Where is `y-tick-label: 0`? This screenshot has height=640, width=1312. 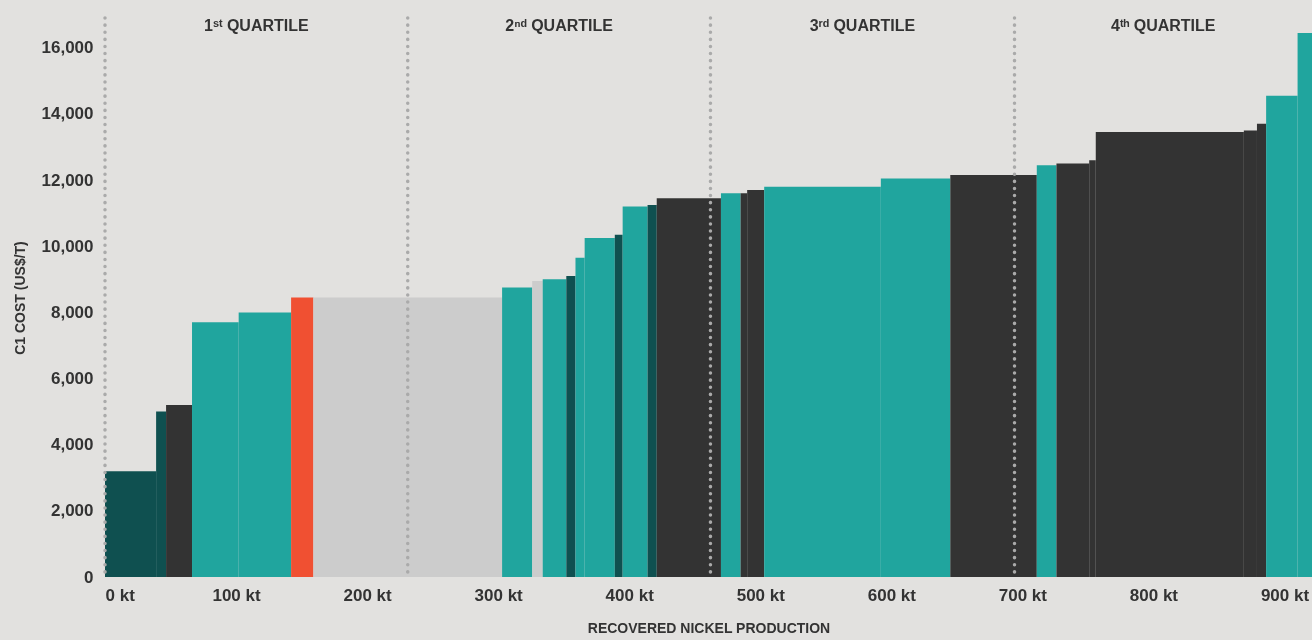
y-tick-label: 0 is located at coordinates (89, 577).